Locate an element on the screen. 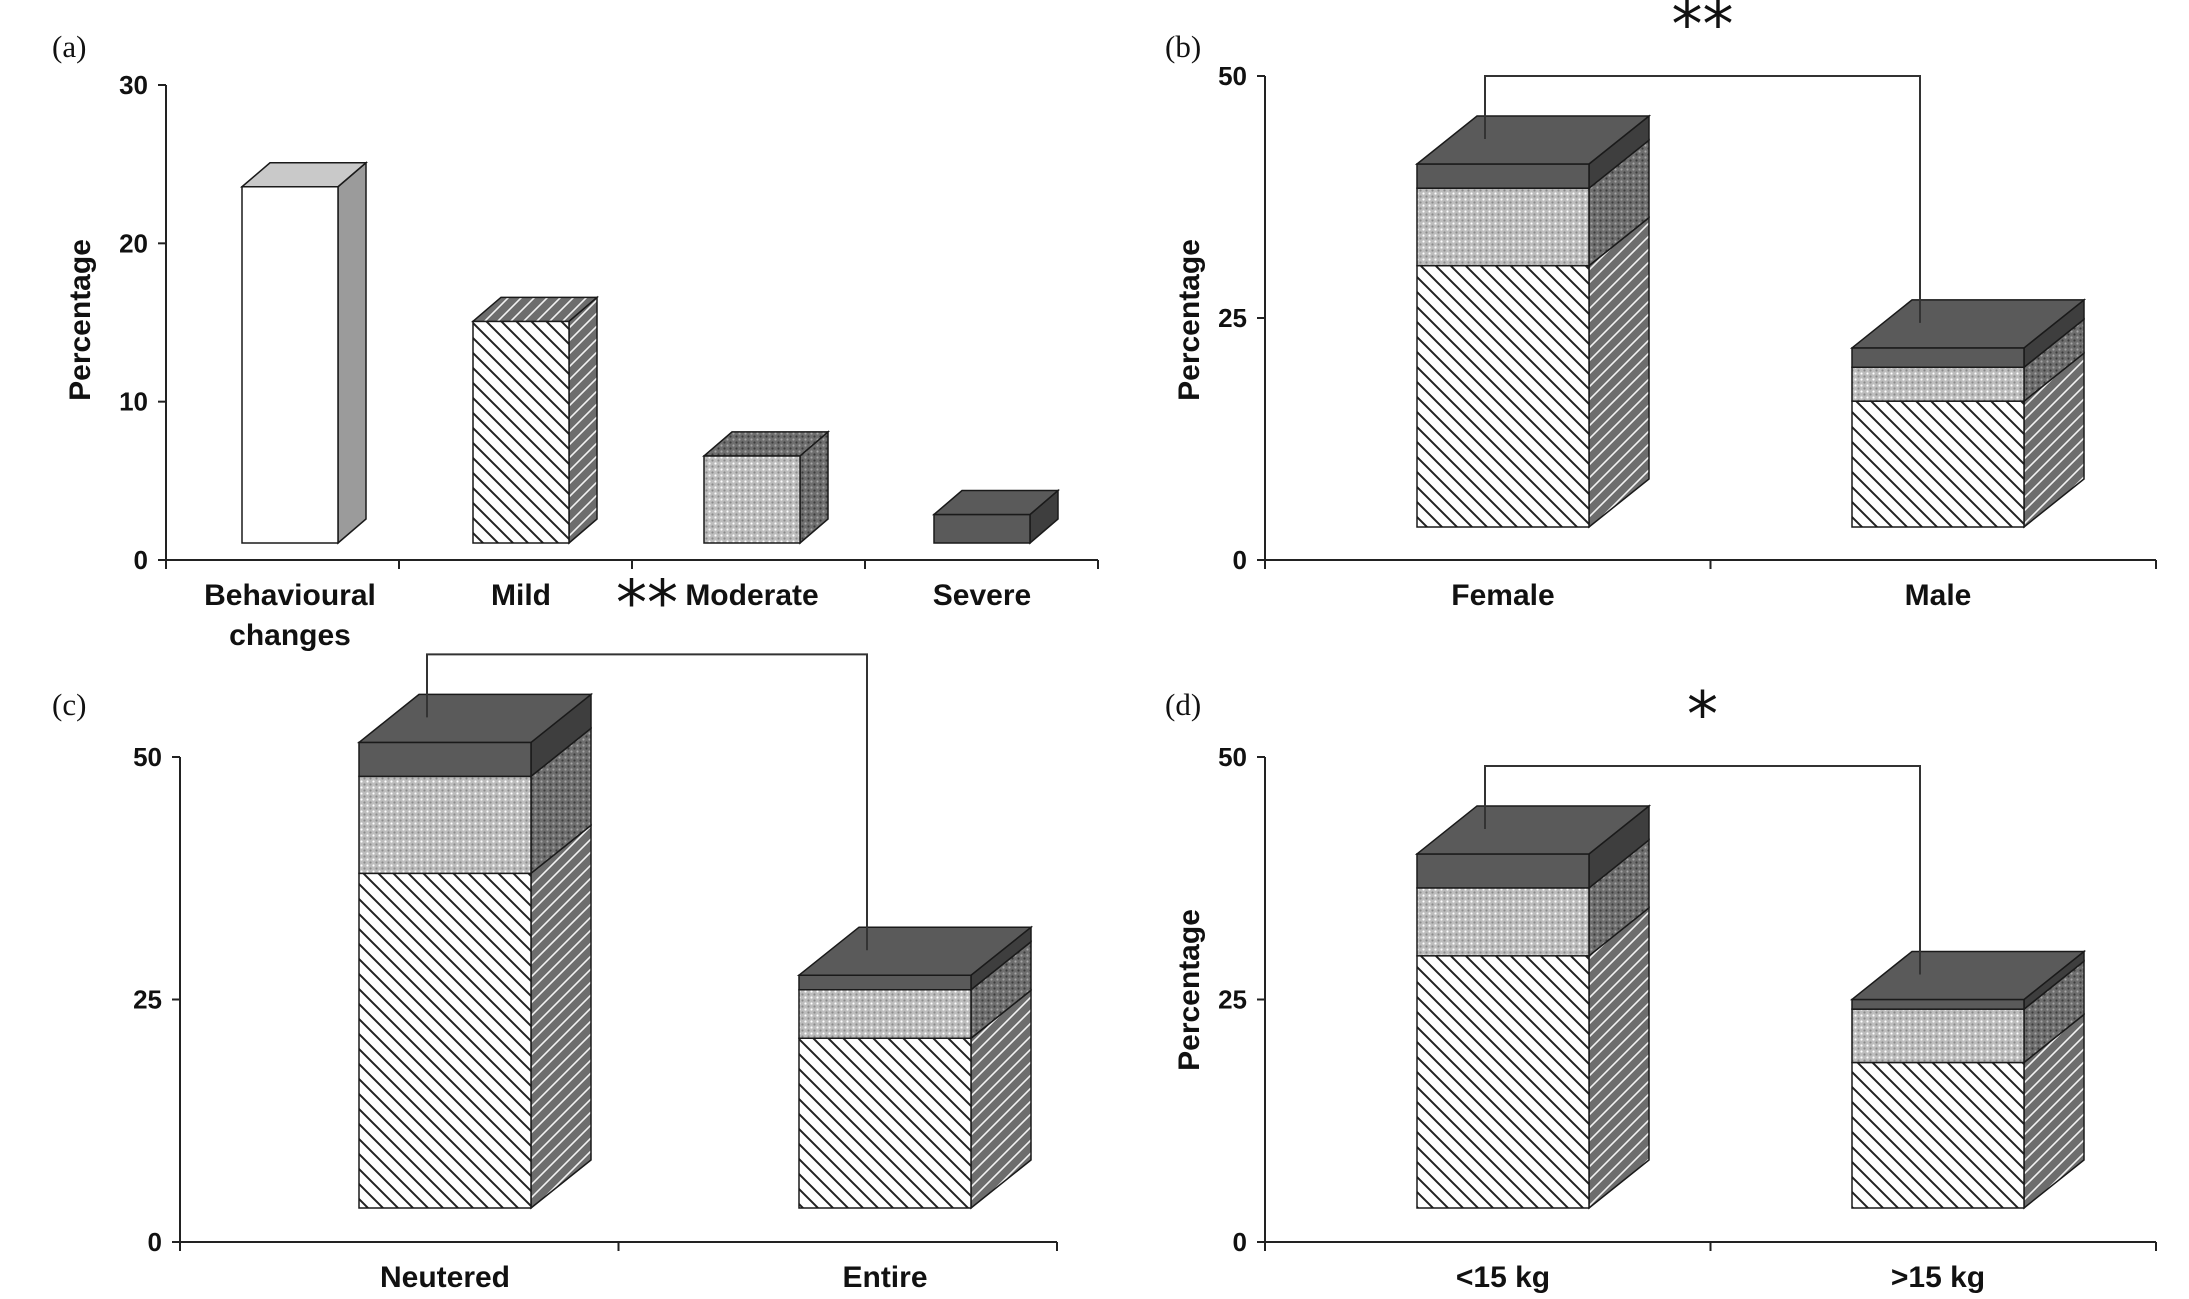 The height and width of the screenshot is (1299, 2189). x-category-label: Female is located at coordinates (1502, 595).